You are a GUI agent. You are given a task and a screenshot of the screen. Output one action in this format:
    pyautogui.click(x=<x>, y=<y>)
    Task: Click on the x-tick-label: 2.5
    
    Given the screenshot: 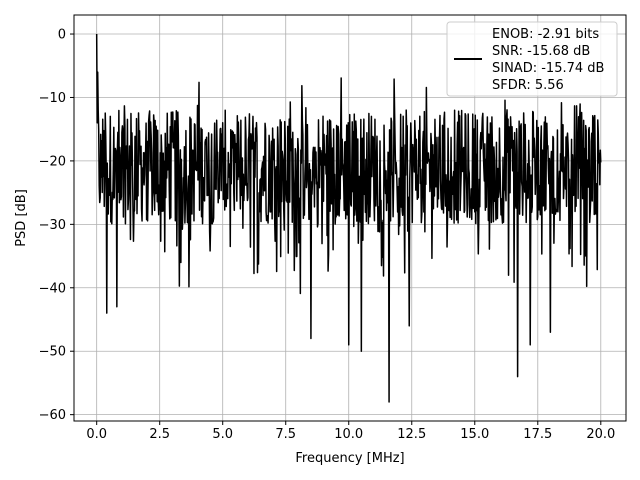 What is the action you would take?
    pyautogui.click(x=159, y=434)
    